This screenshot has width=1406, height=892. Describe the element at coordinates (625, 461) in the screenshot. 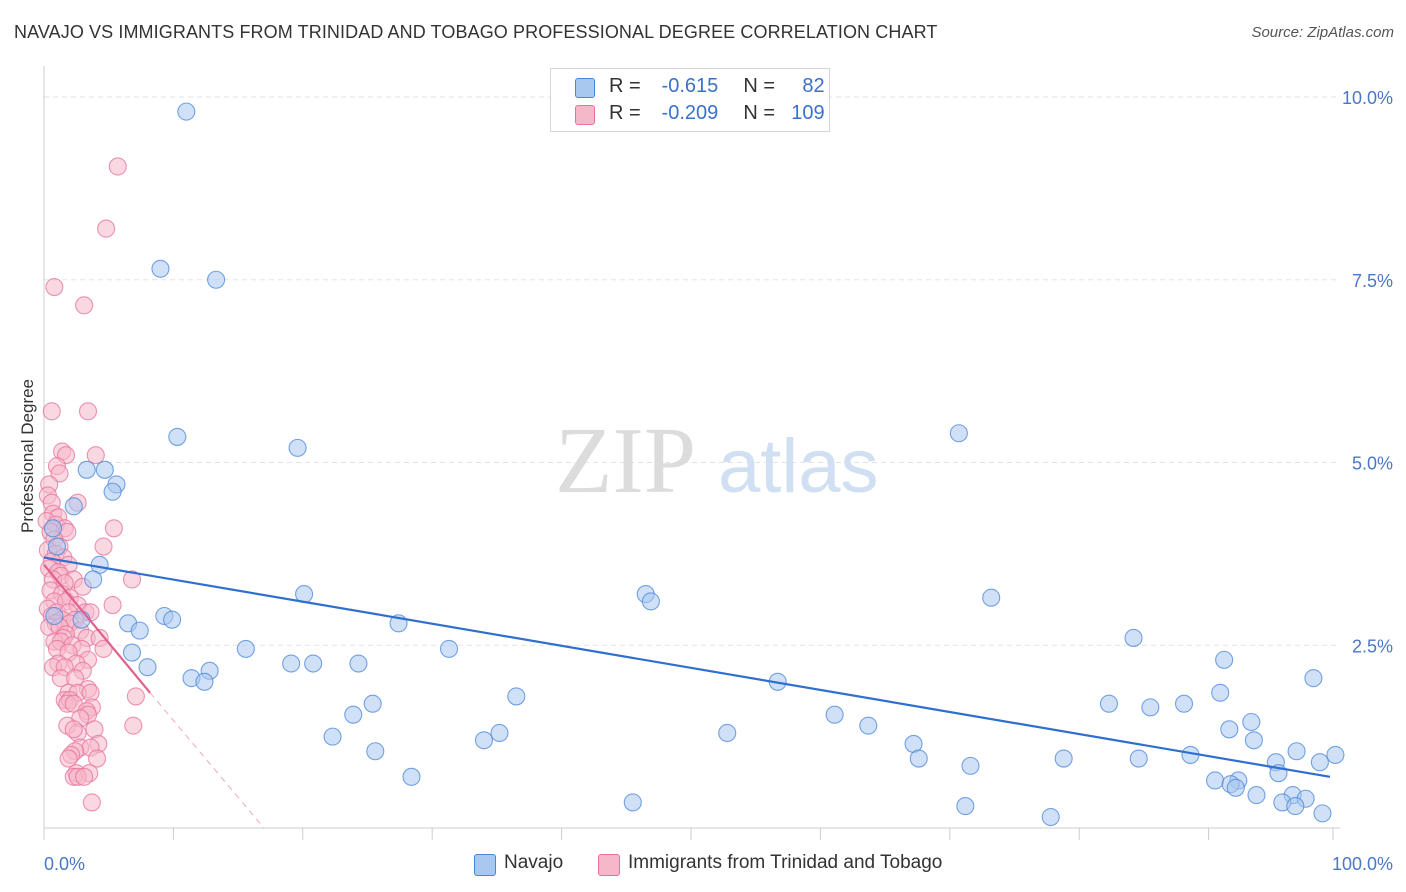

I see `watermark-zip: ZIP` at that location.